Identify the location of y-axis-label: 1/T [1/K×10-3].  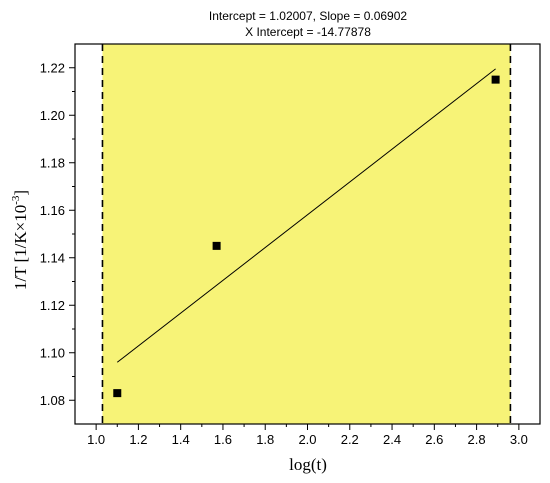
(20, 240).